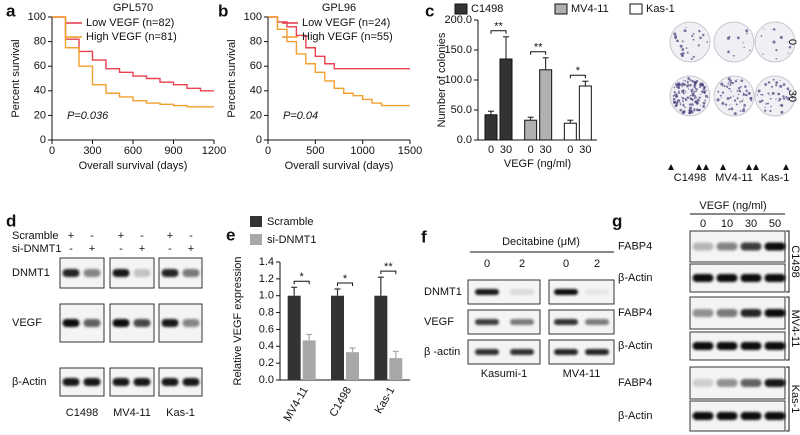  What do you see at coordinates (266, 346) in the screenshot?
I see `y-tick-label: 0.4` at bounding box center [266, 346].